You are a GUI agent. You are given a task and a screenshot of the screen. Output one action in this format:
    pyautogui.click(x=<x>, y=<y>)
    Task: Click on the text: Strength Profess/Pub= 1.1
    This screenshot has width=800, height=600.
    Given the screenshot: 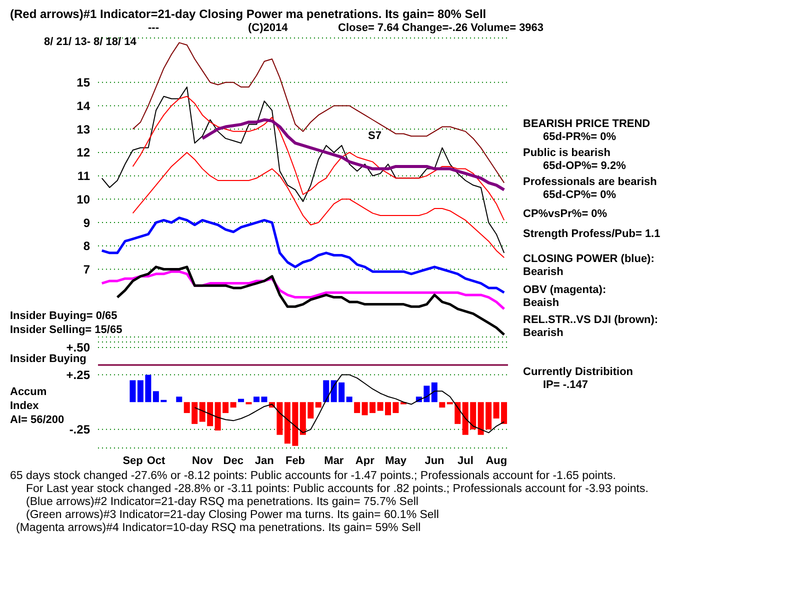 What is the action you would take?
    pyautogui.click(x=591, y=234)
    